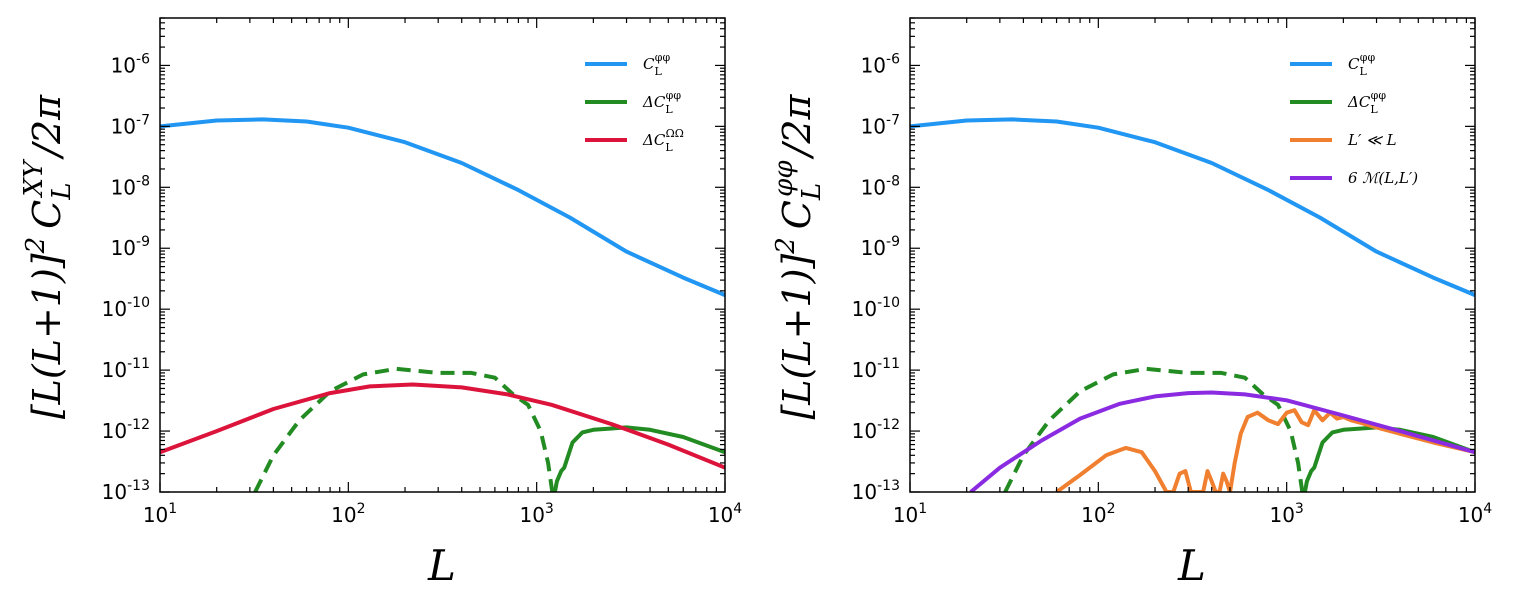 Image resolution: width=1526 pixels, height=610 pixels. What do you see at coordinates (48, 256) in the screenshot?
I see `y-axis-label-left: [L(L+1)]2CLXY/2π` at bounding box center [48, 256].